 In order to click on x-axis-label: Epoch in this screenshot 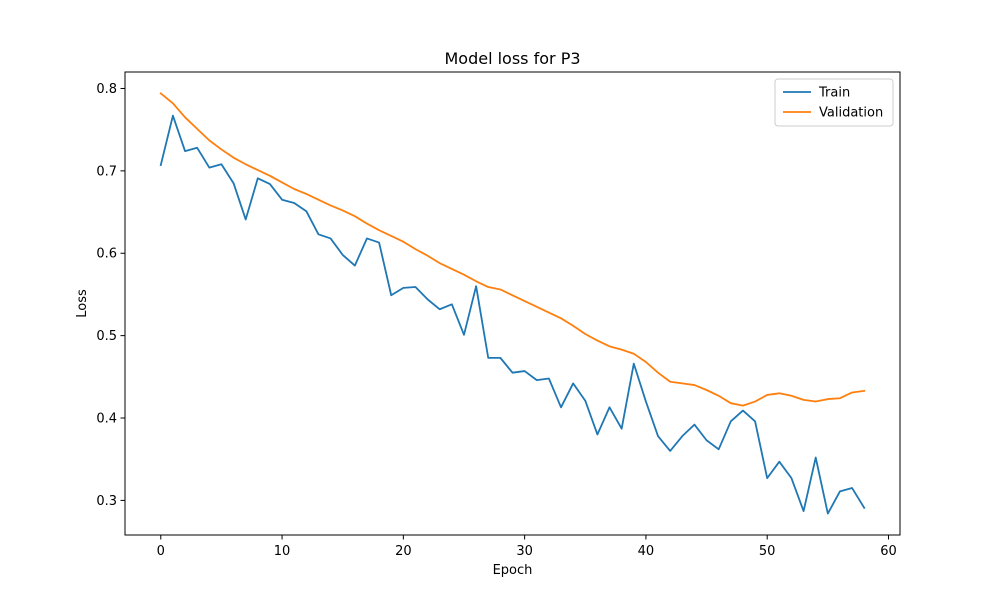, I will do `click(513, 570)`.